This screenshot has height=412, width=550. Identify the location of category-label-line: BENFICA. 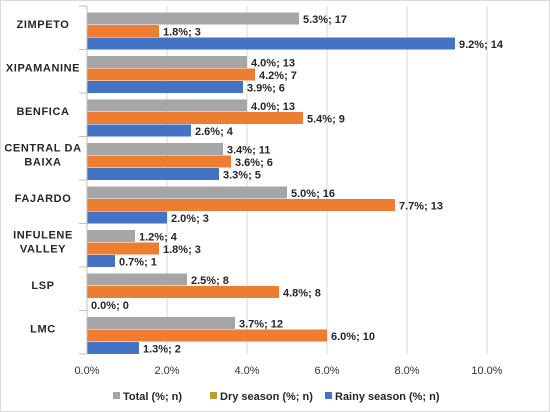
(42, 112).